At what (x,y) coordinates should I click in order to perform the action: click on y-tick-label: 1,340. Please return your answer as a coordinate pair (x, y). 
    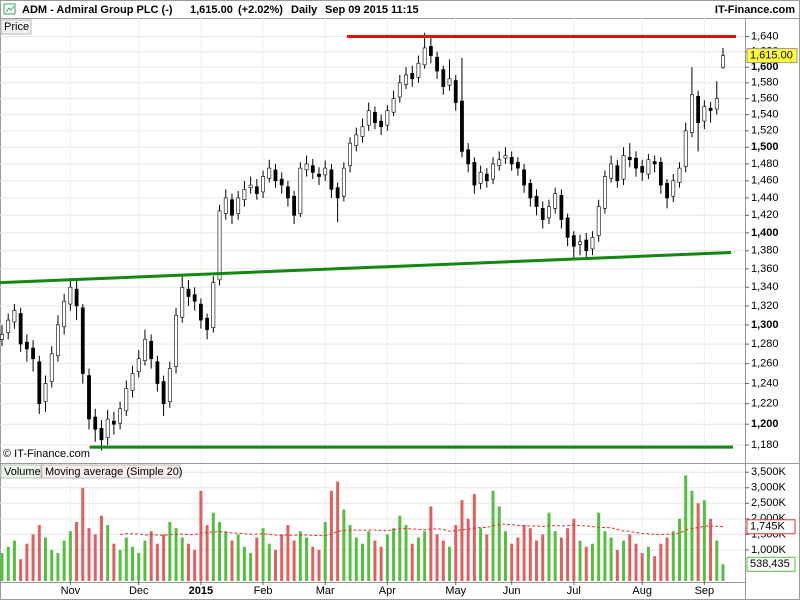
    Looking at the image, I should click on (765, 287).